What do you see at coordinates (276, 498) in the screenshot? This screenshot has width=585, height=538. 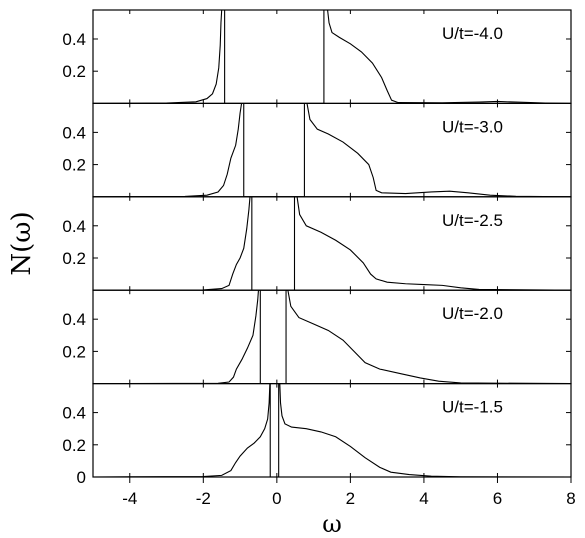 I see `x-tick-label: 0` at bounding box center [276, 498].